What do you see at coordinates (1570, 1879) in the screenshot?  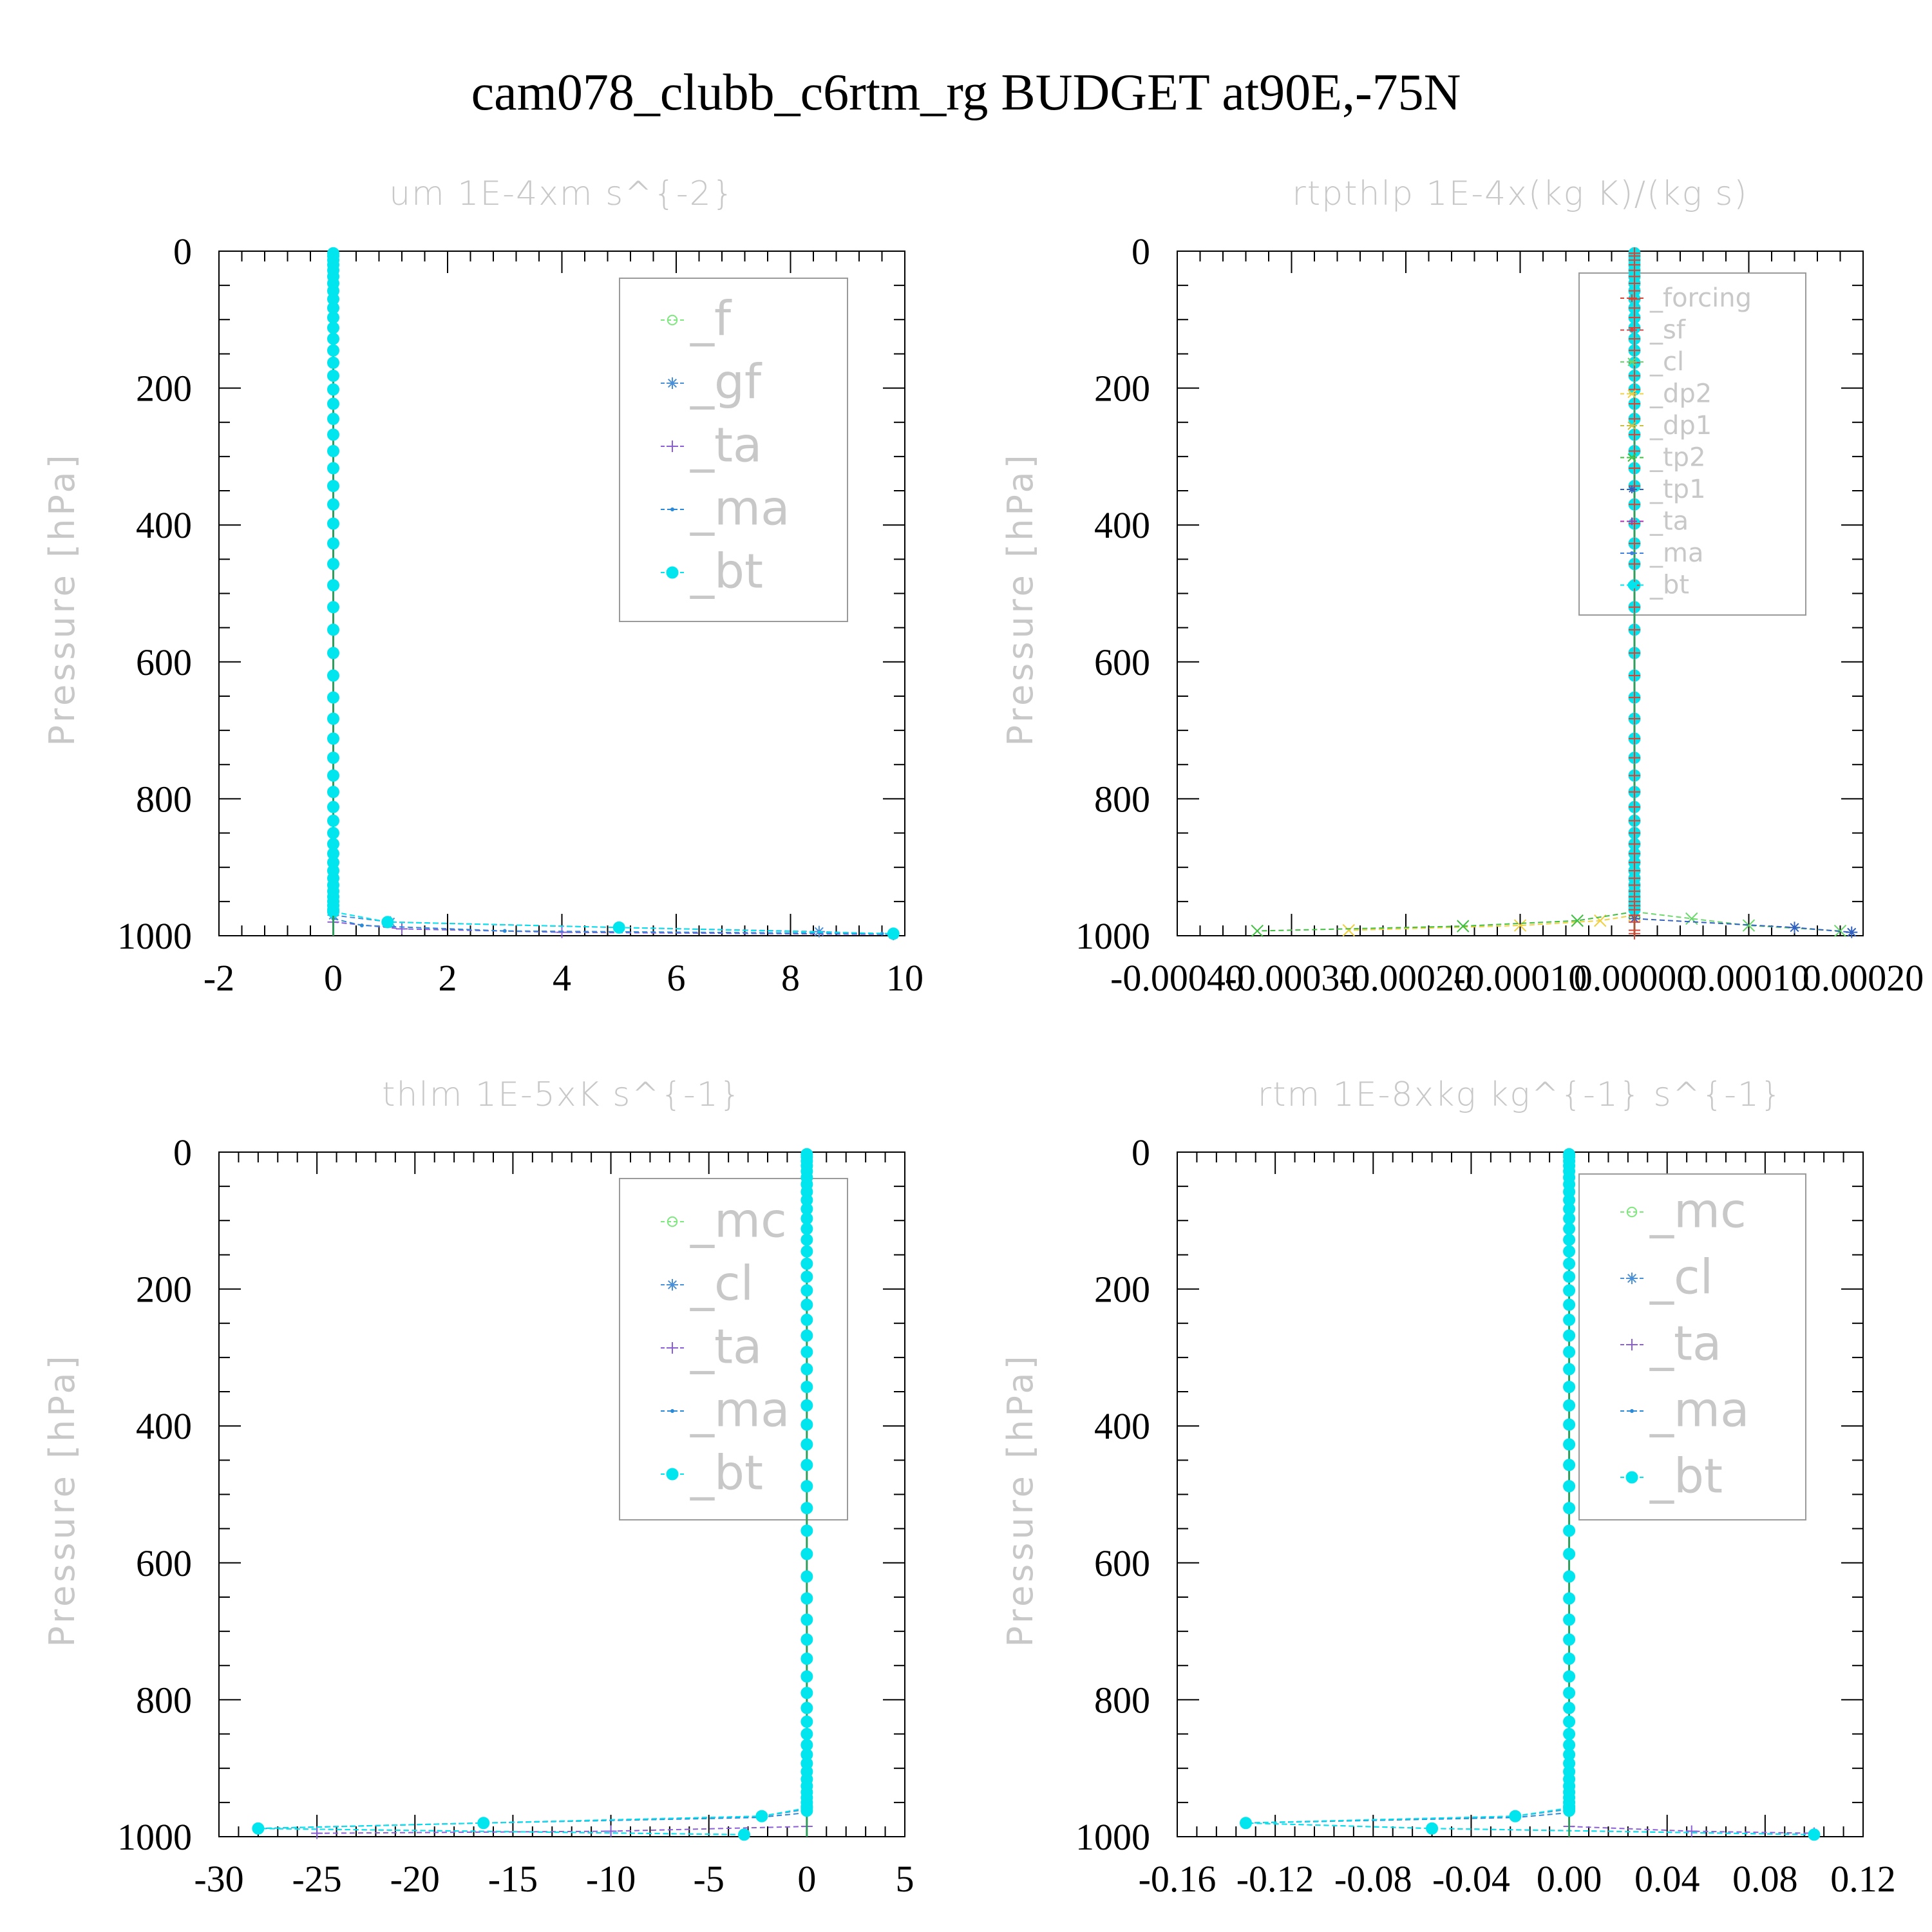 I see `x-tick-label: 0.00` at bounding box center [1570, 1879].